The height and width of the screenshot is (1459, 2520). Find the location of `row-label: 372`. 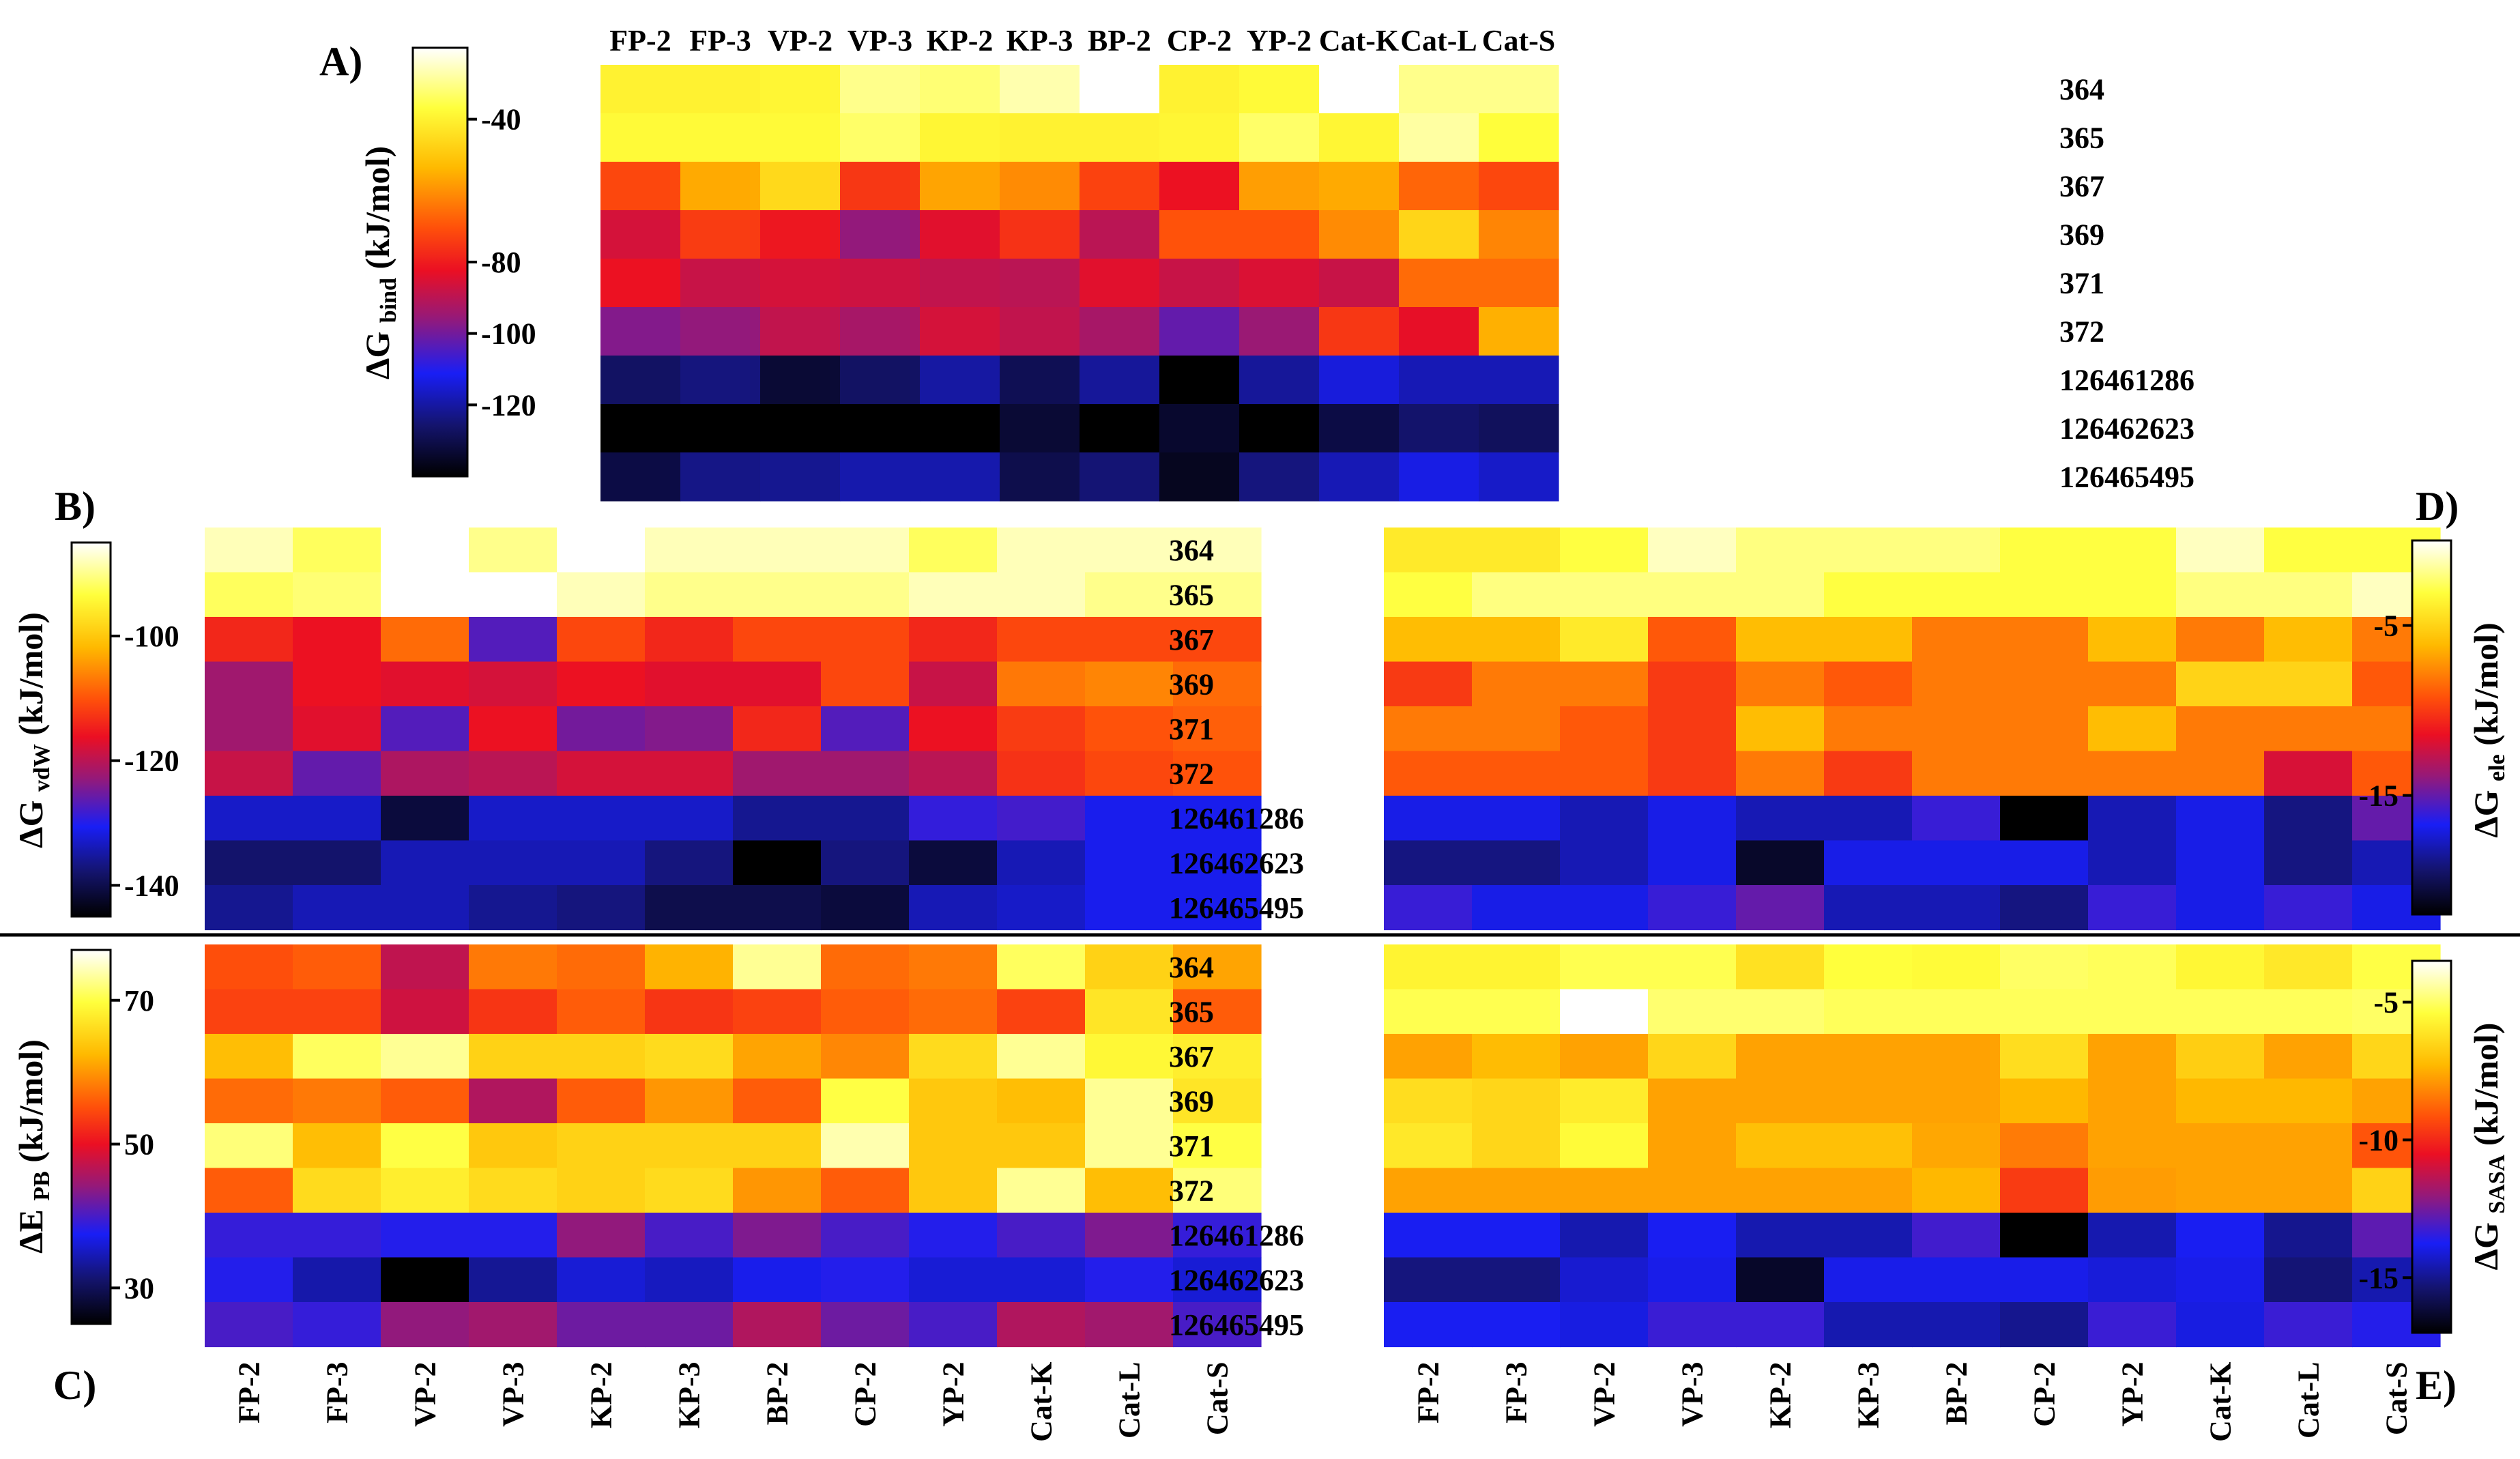

row-label: 372 is located at coordinates (1191, 1190).